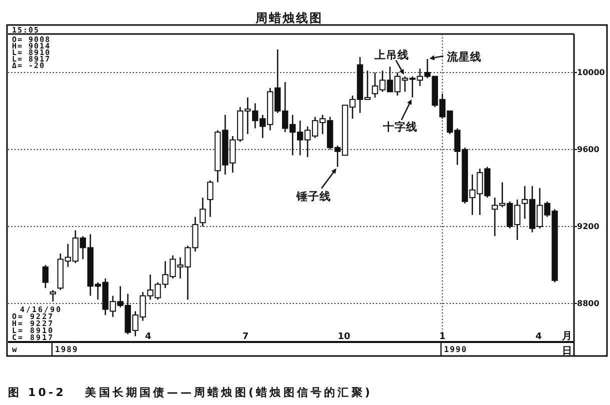 This screenshot has height=405, width=610. Describe the element at coordinates (344, 337) in the screenshot. I see `x-tick-label: 10` at that location.